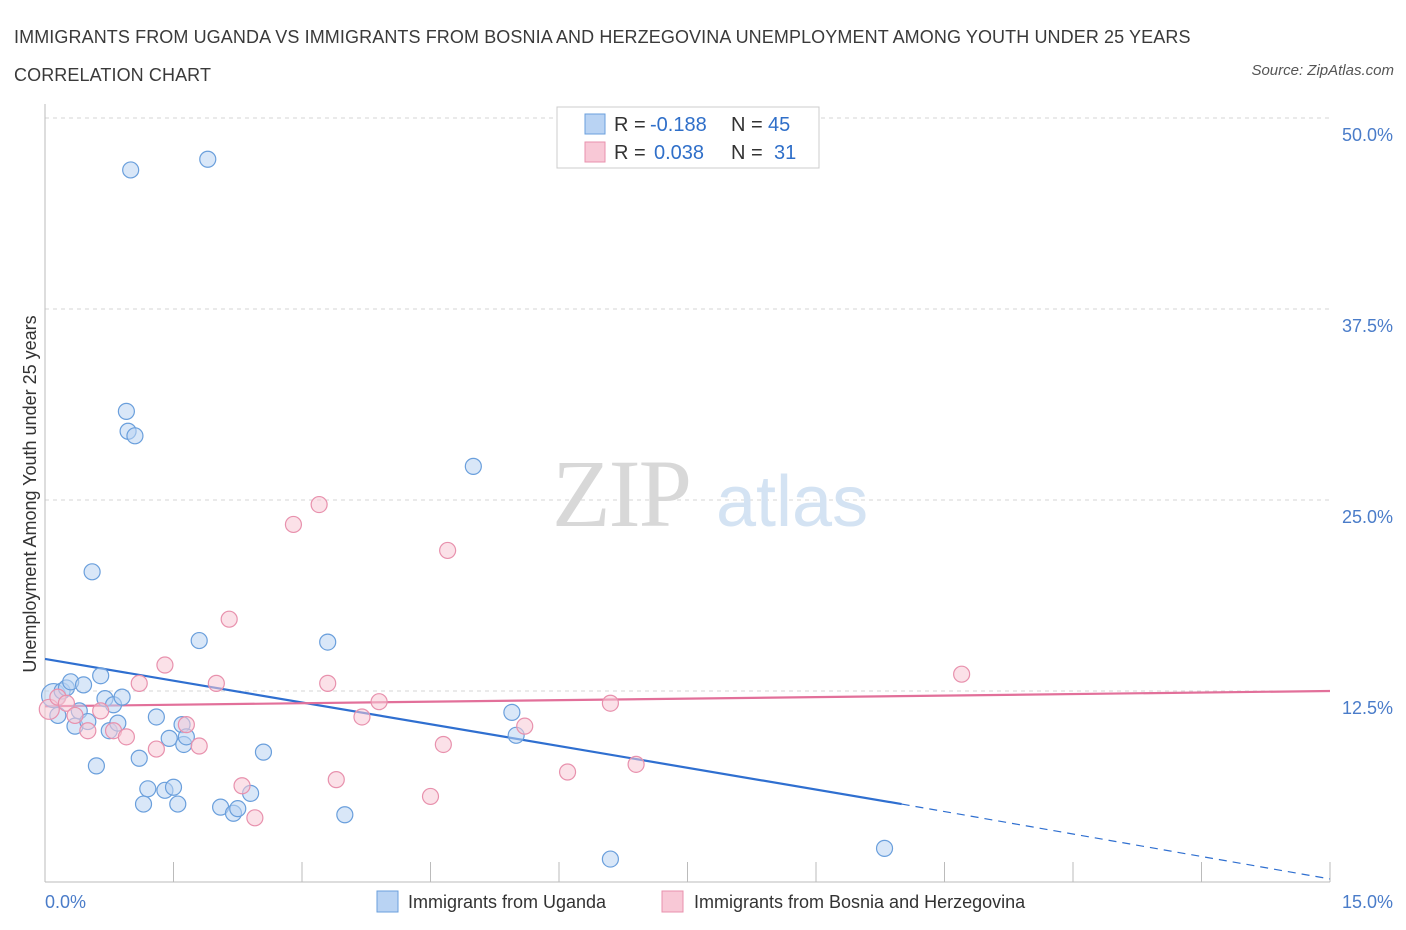 The height and width of the screenshot is (930, 1406). Describe the element at coordinates (678, 125) in the screenshot. I see `stats-r-value-uganda: -0.188` at that location.